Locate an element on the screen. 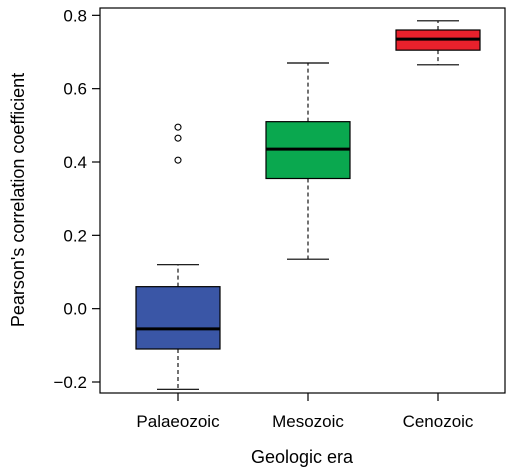 The image size is (515, 470). interquartile-box is located at coordinates (178, 318).